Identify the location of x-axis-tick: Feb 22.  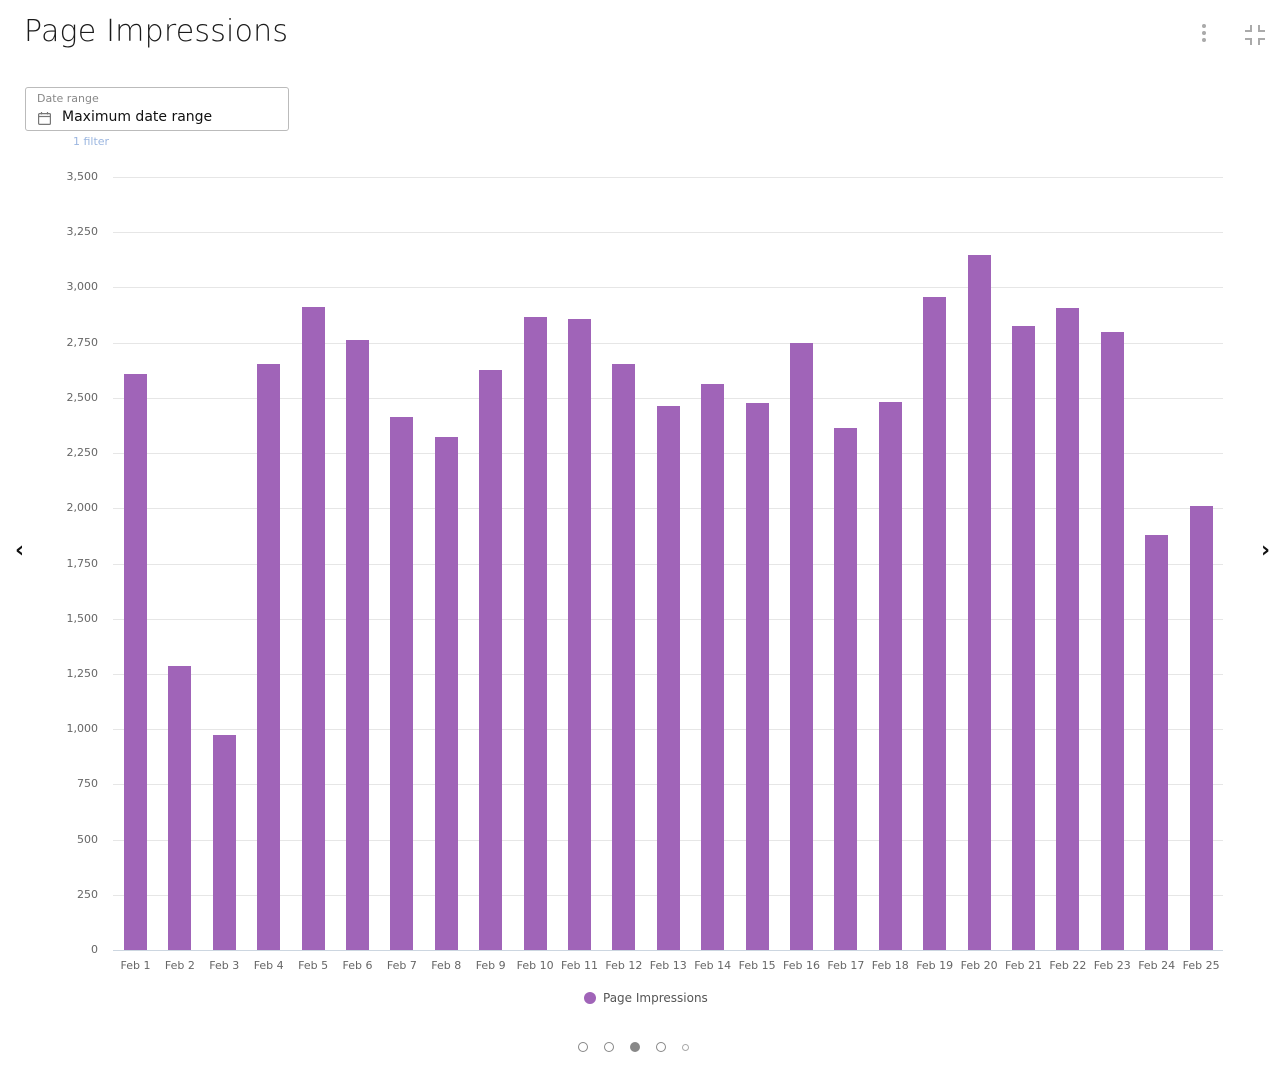
(1068, 965).